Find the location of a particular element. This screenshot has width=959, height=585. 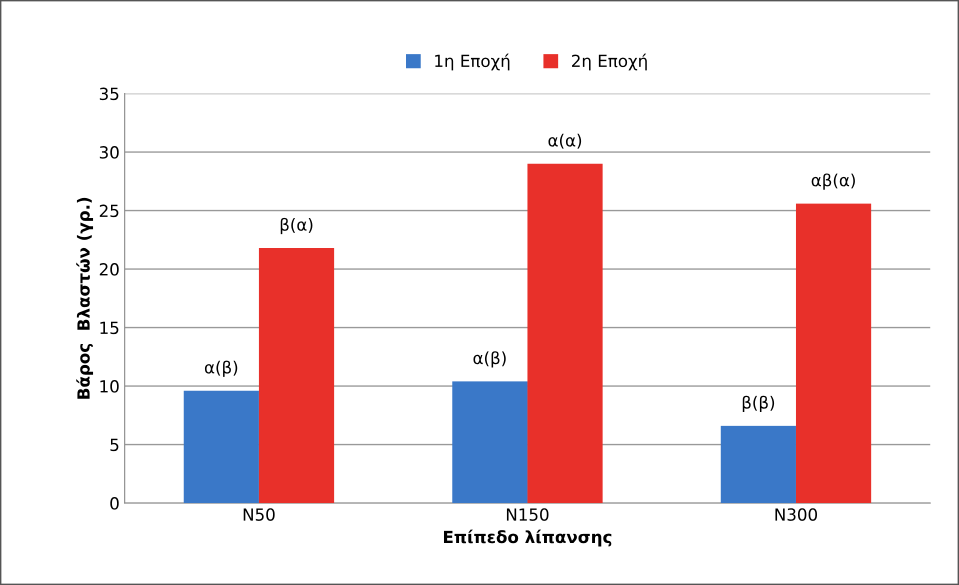

x-axis-title: Επίπεδο λίπανσης is located at coordinates (528, 538).